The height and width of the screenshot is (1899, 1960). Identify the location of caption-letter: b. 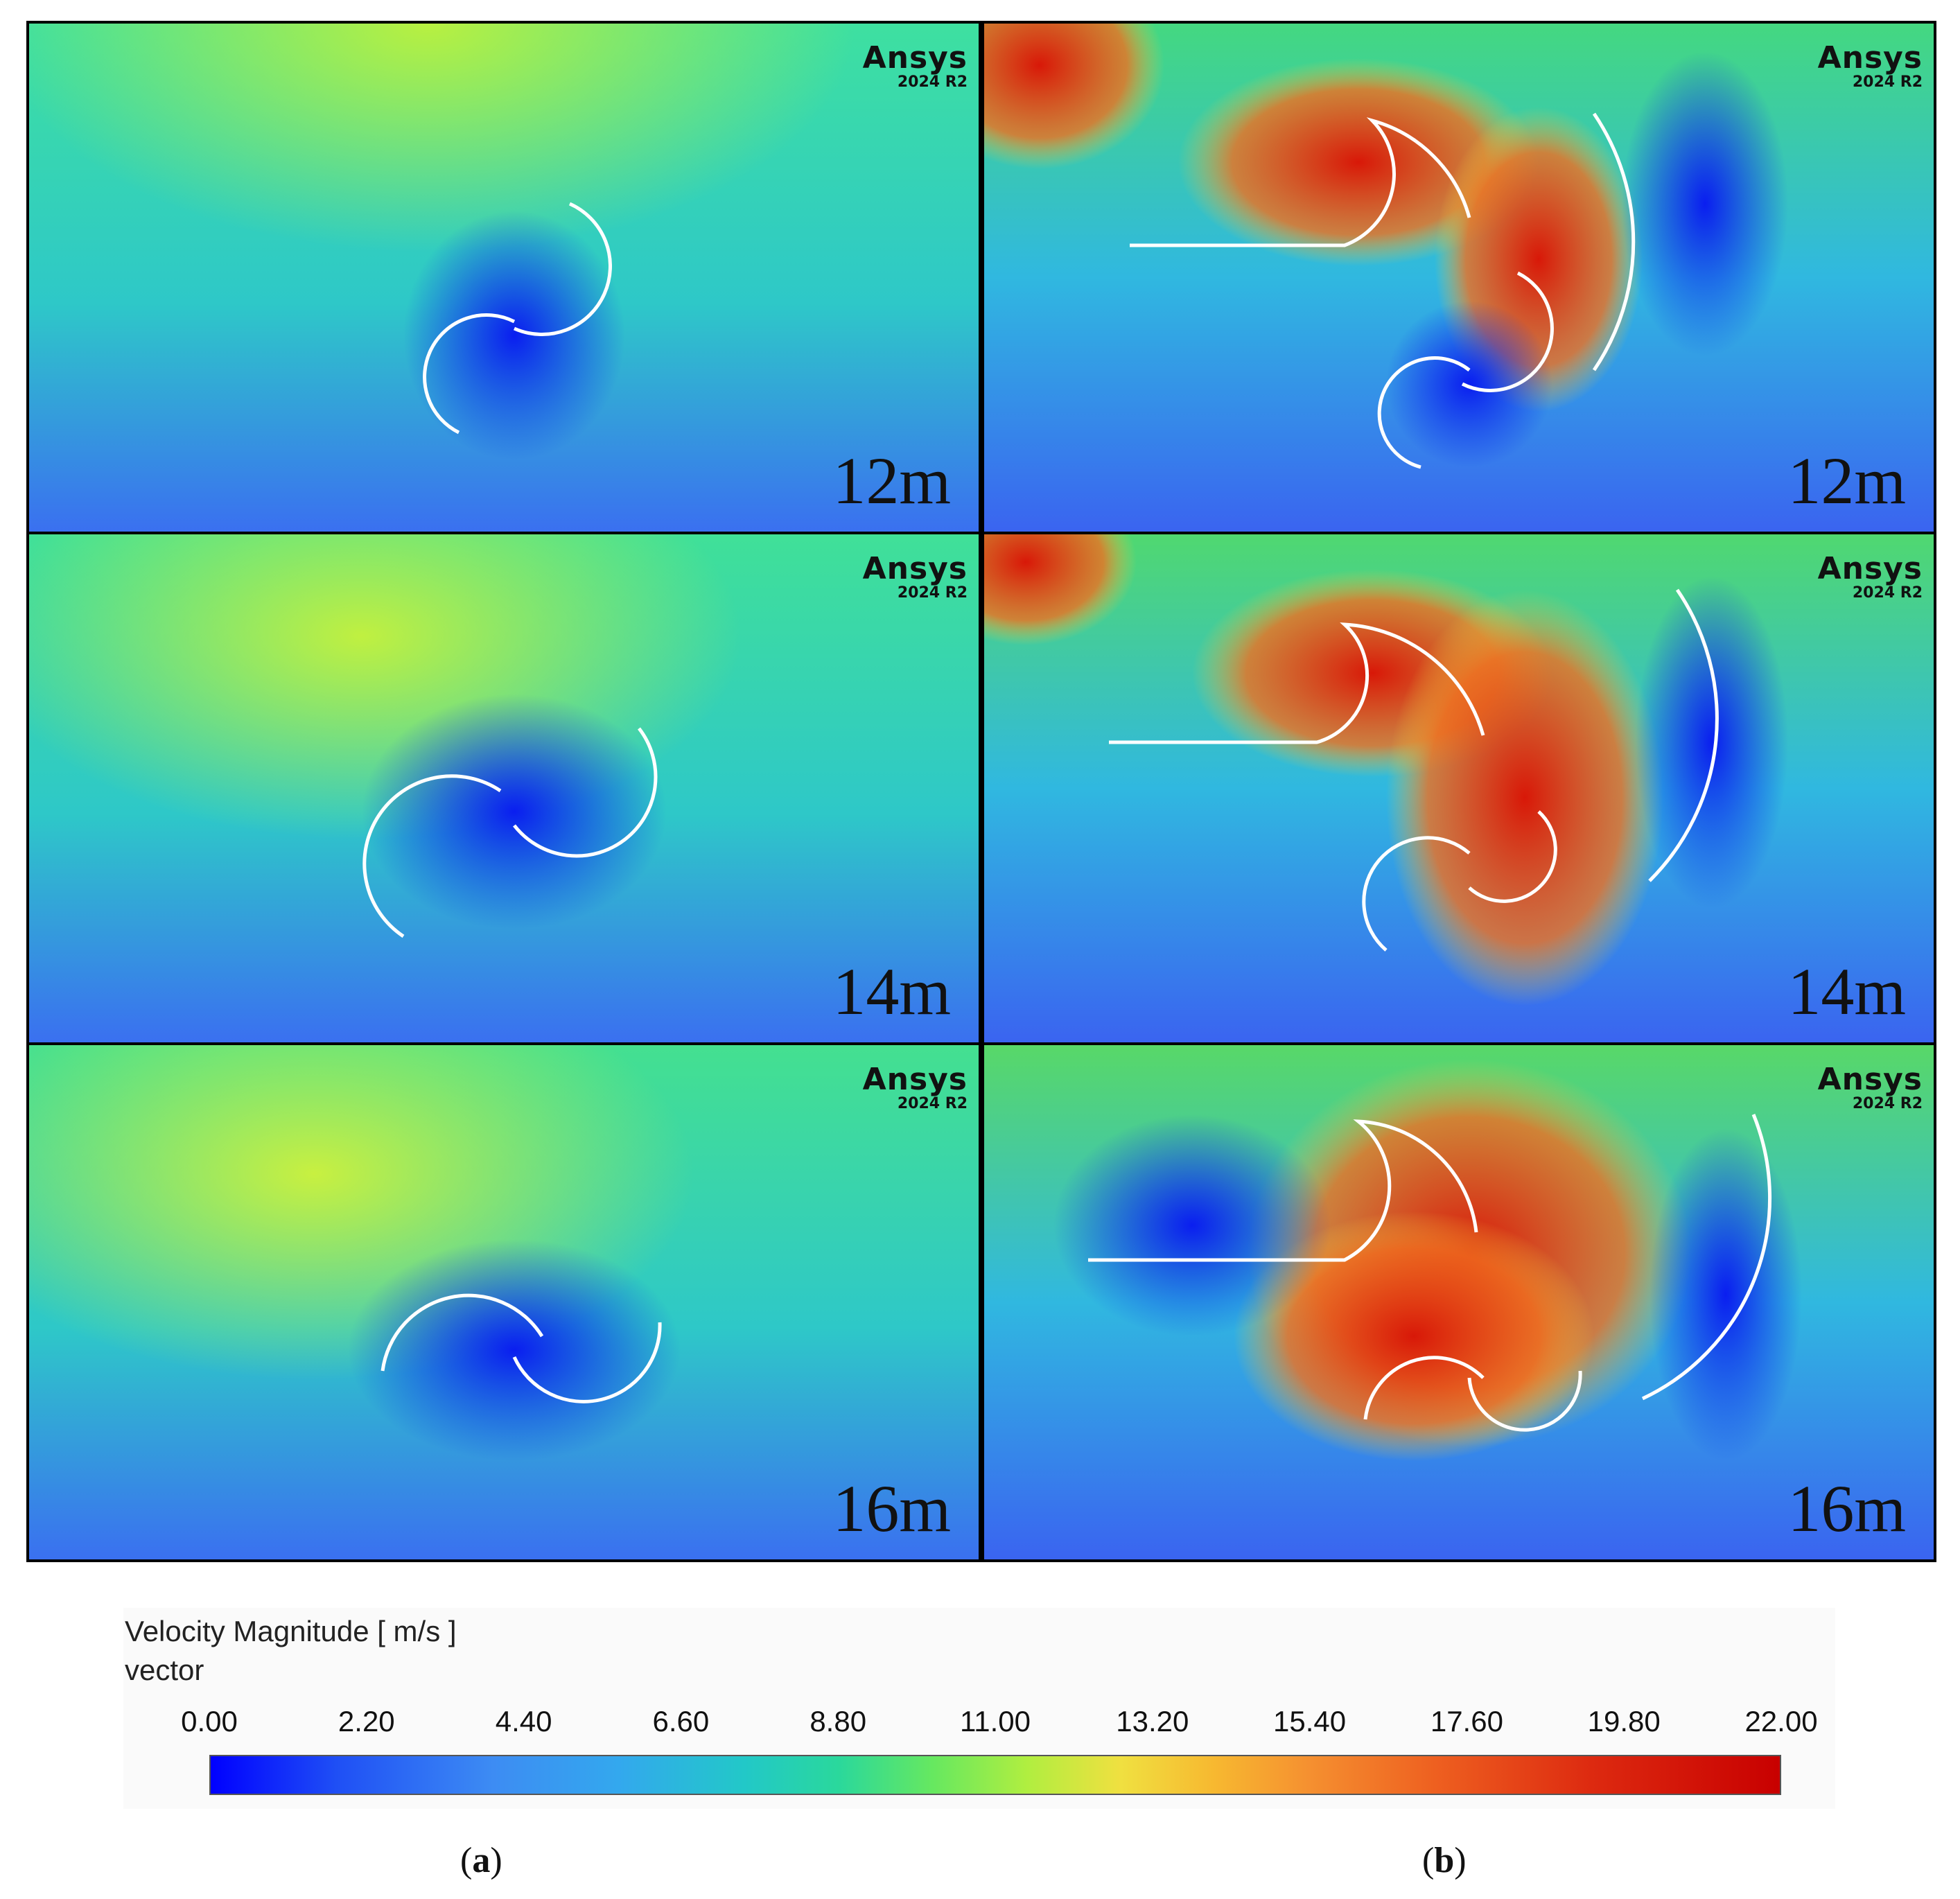
(1444, 1860).